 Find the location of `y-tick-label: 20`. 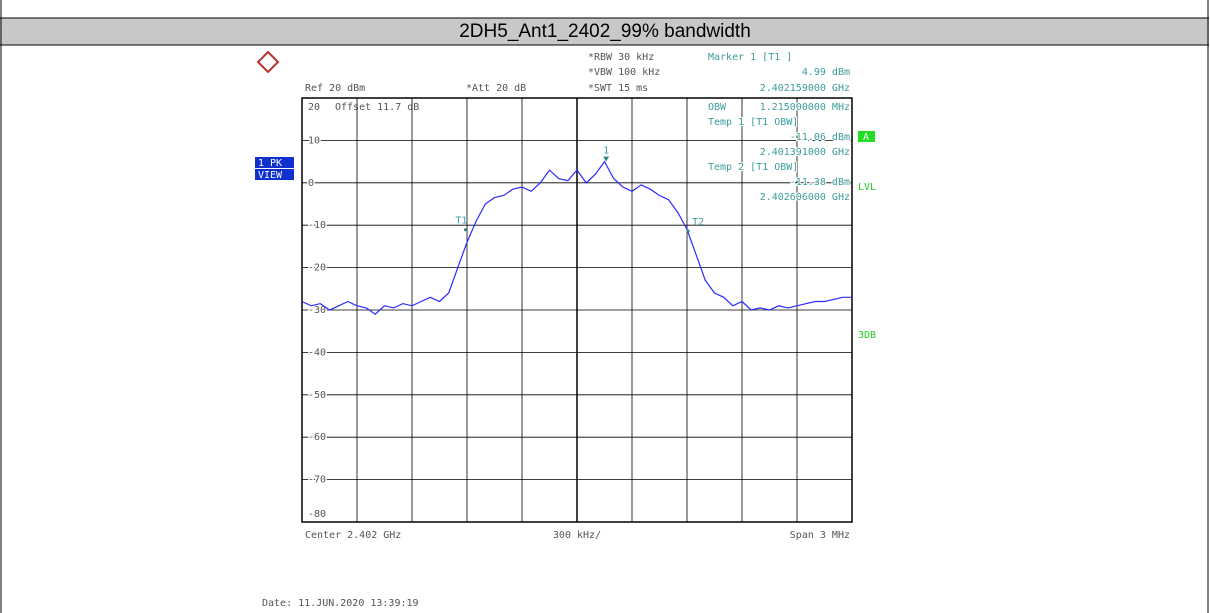

y-tick-label: 20 is located at coordinates (314, 107).